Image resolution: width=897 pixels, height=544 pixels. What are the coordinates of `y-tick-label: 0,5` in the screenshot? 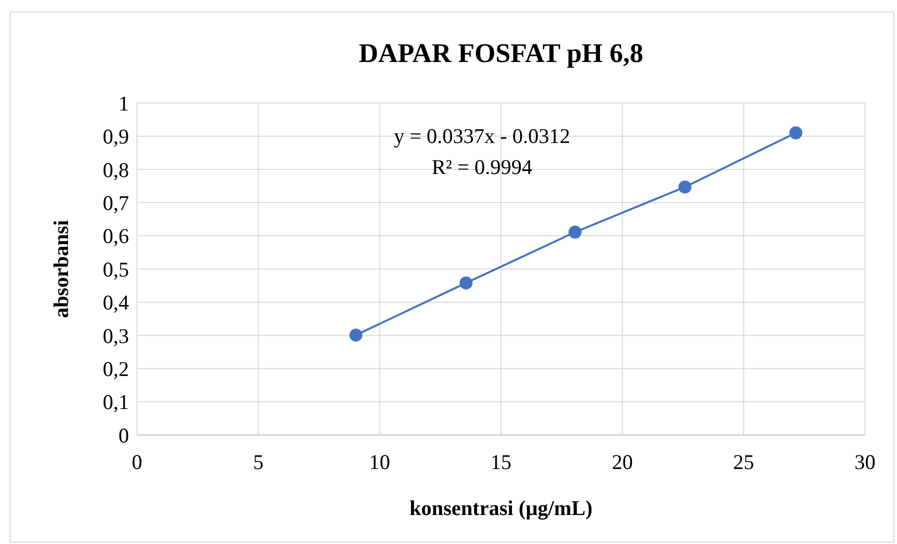 It's located at (115, 269).